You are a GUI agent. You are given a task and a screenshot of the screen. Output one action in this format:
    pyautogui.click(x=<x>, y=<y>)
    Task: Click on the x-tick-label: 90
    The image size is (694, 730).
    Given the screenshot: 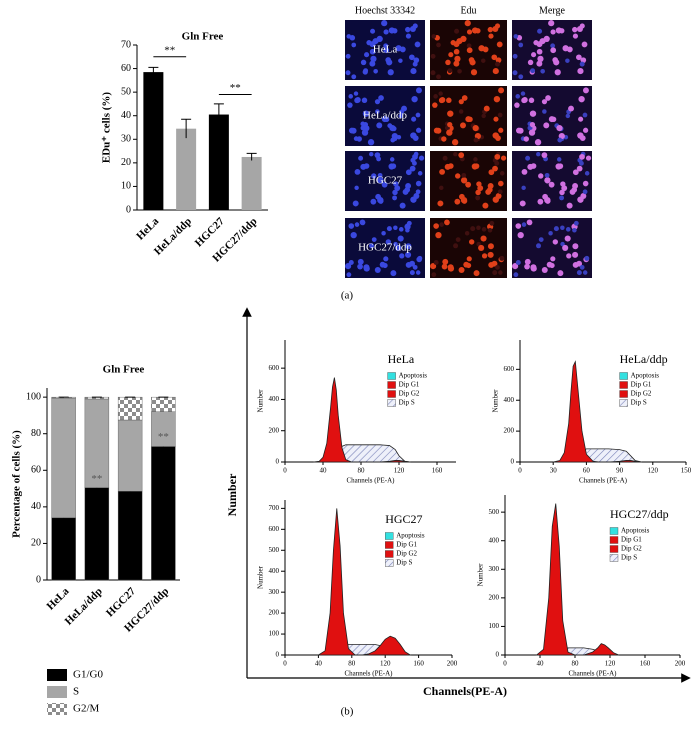 What is the action you would take?
    pyautogui.click(x=620, y=471)
    